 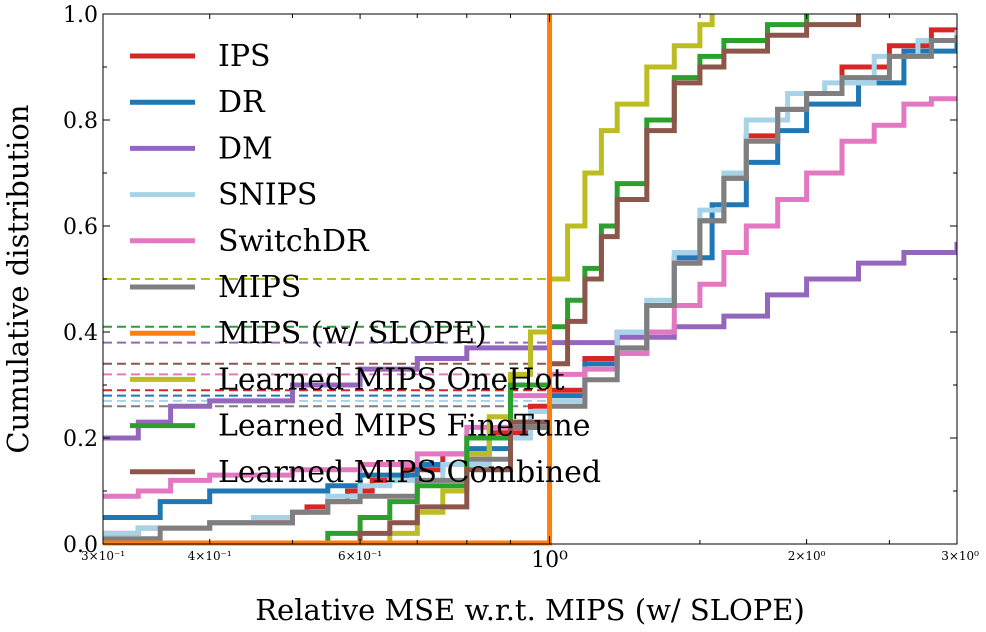 What do you see at coordinates (242, 102) in the screenshot?
I see `legend-label-dr: DR` at bounding box center [242, 102].